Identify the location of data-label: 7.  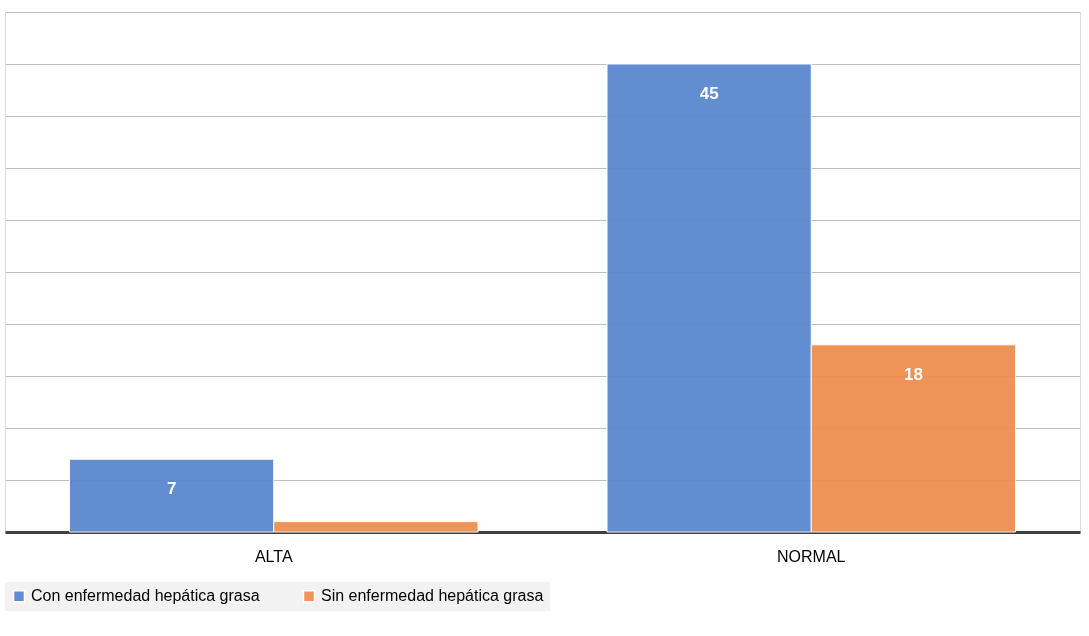
(171, 489).